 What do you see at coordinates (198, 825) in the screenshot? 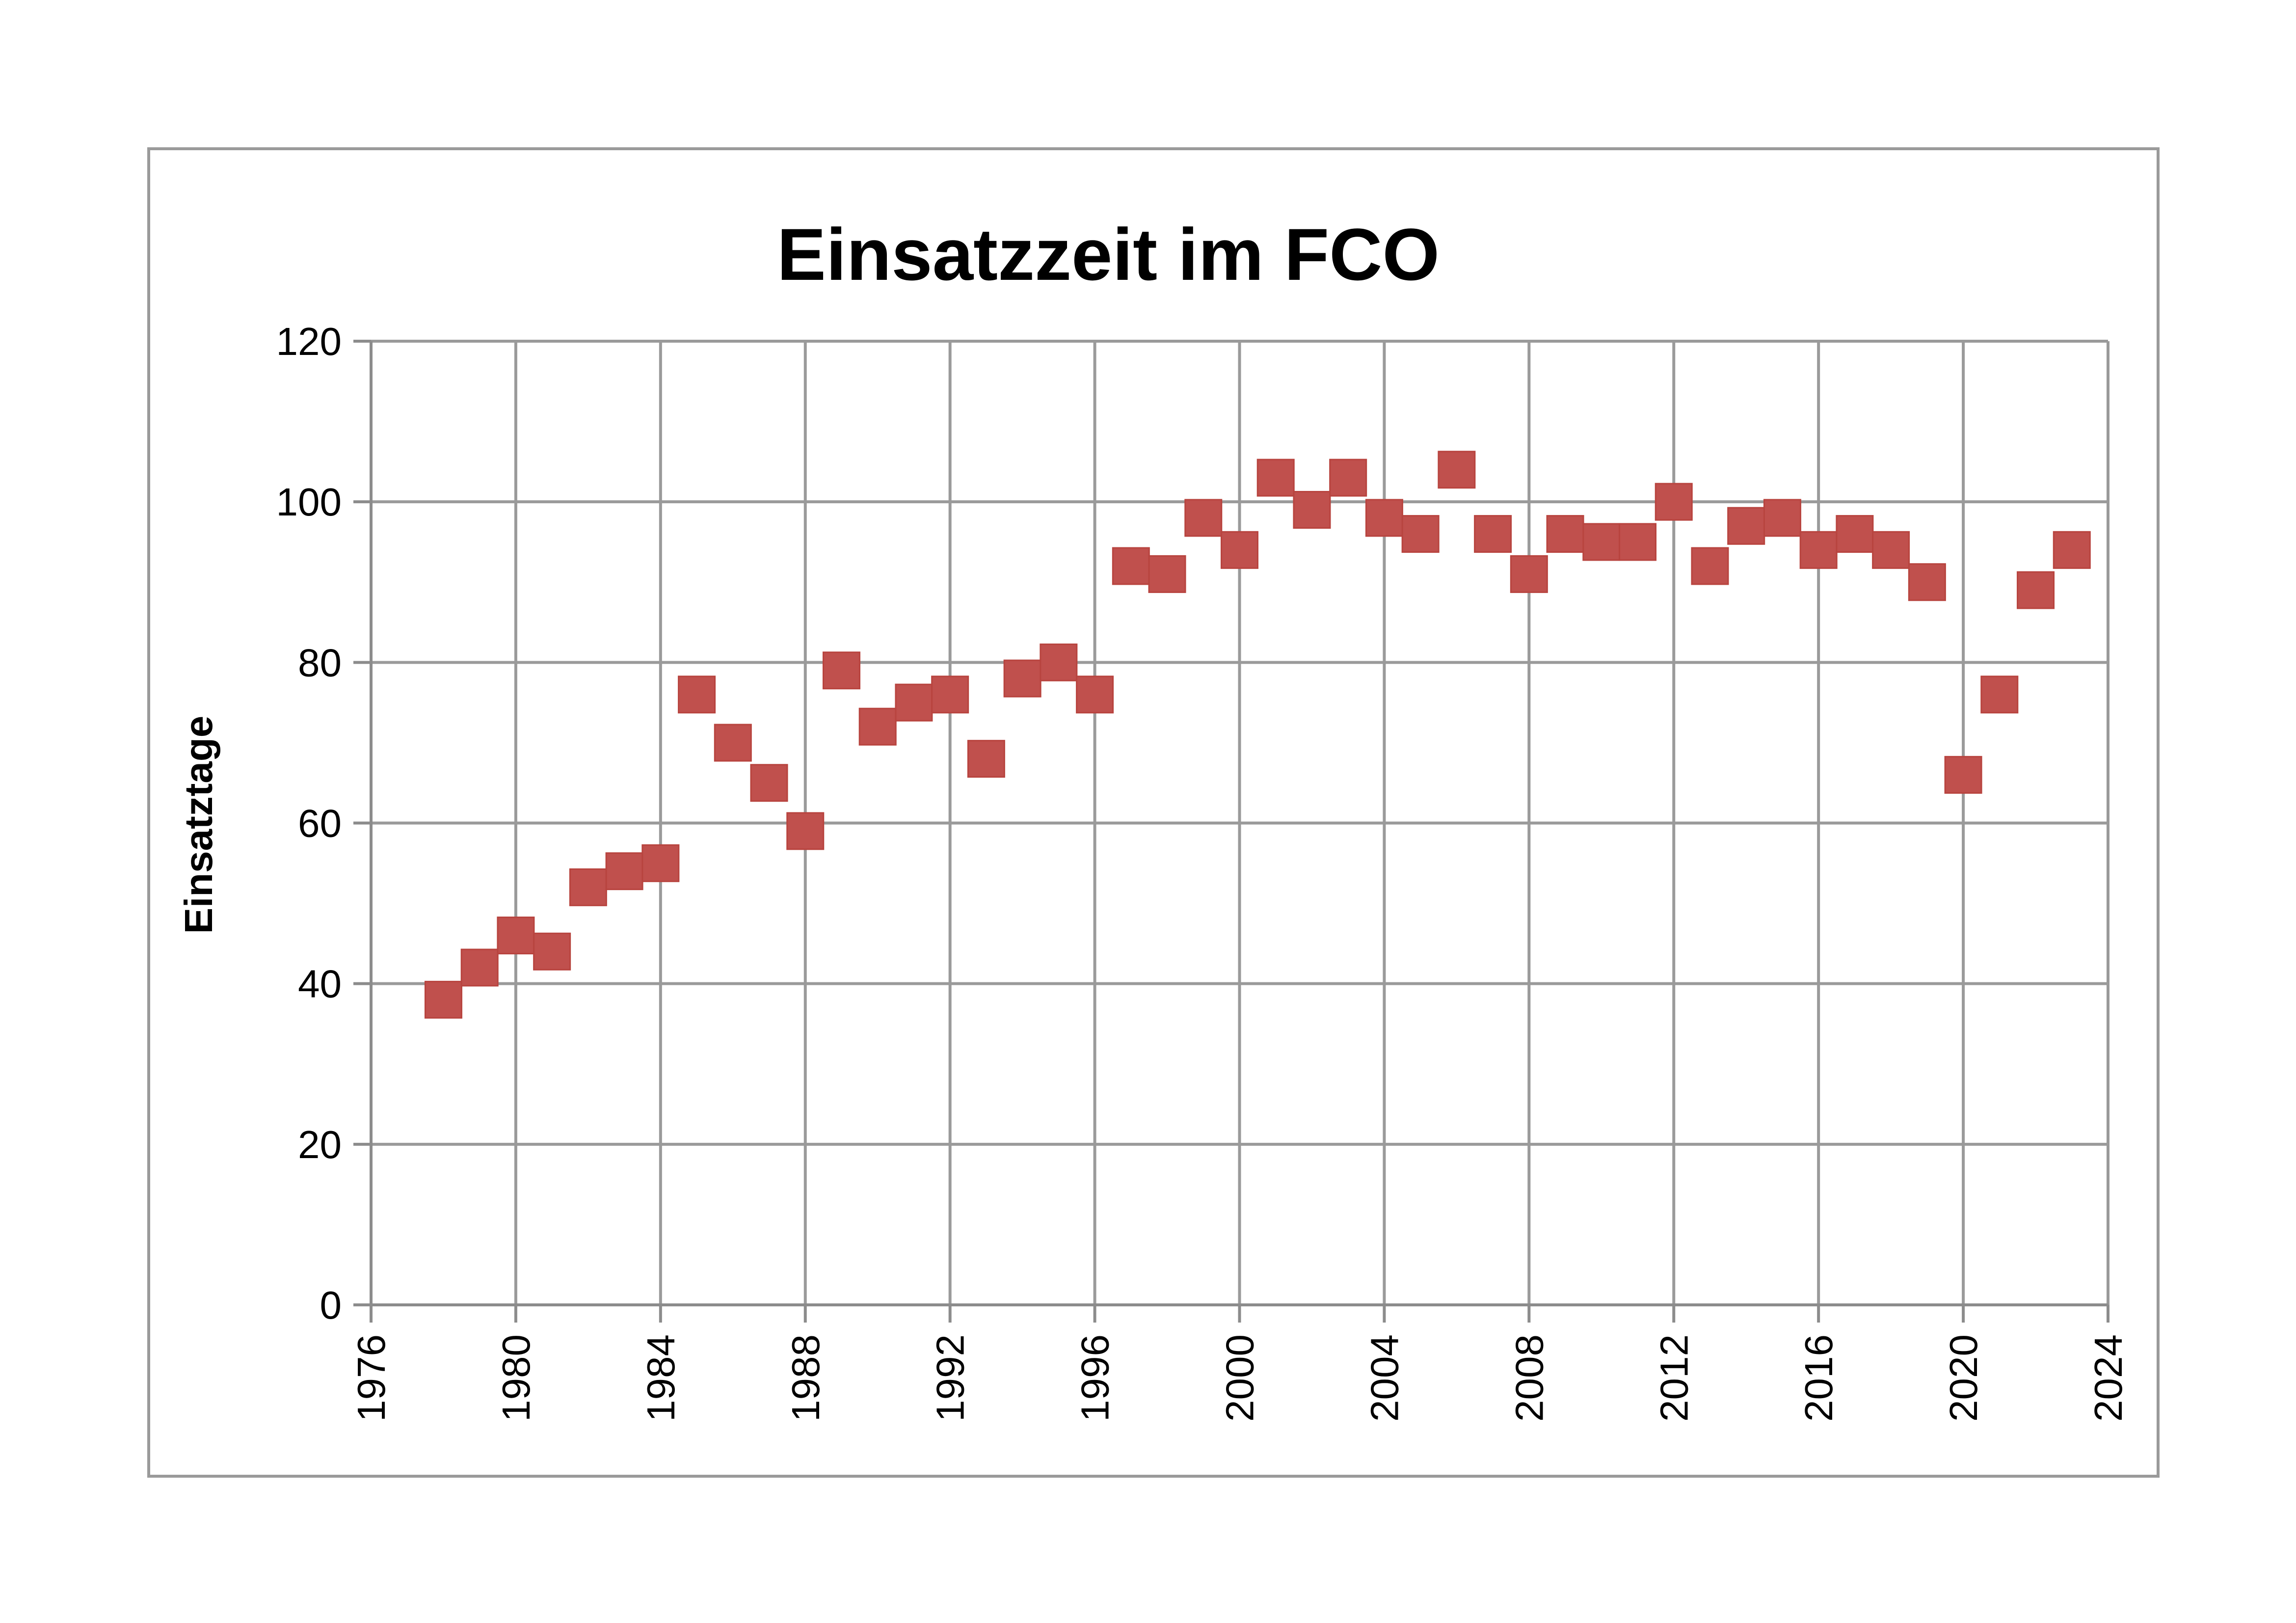
I see `y-axis-label: Einsatztage` at bounding box center [198, 825].